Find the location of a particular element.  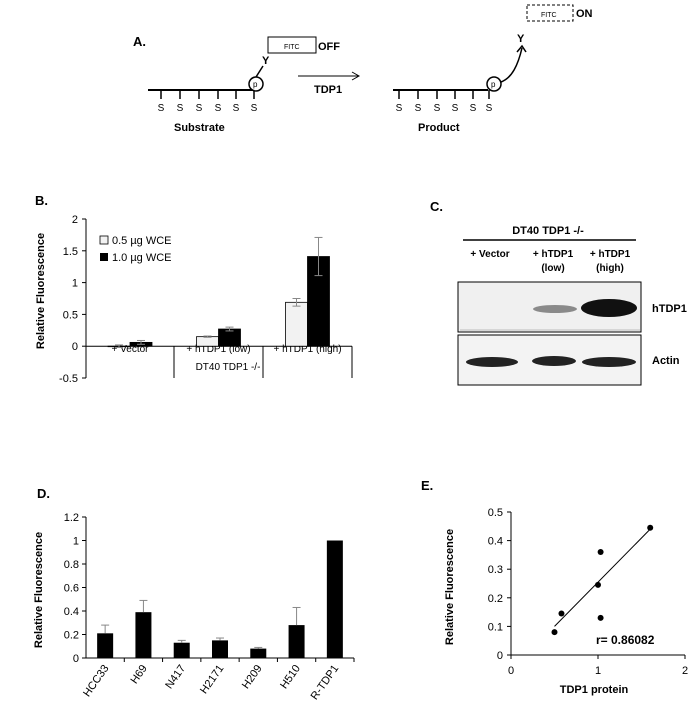

category-label: + hTDP1 (high) is located at coordinates (307, 349).